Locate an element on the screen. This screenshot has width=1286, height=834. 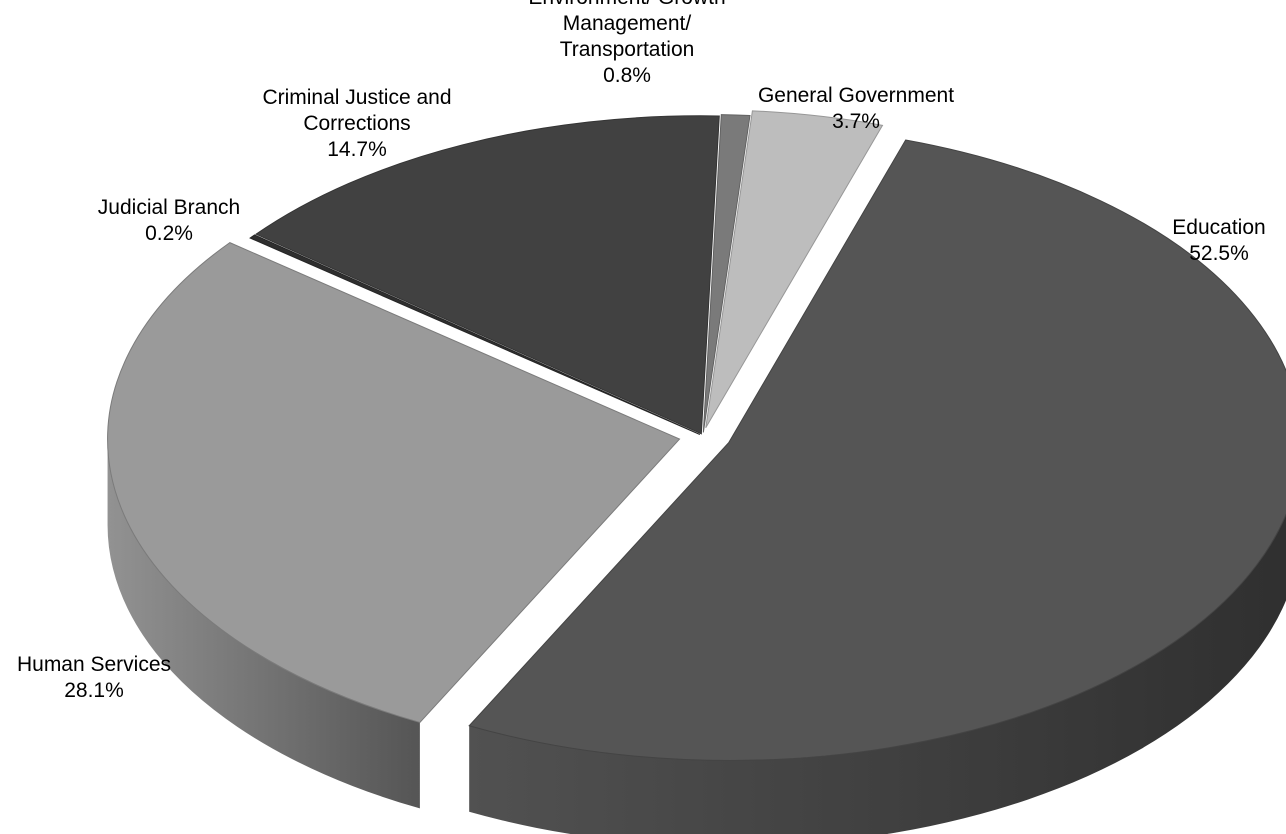
slice-name: Education is located at coordinates (1218, 227).